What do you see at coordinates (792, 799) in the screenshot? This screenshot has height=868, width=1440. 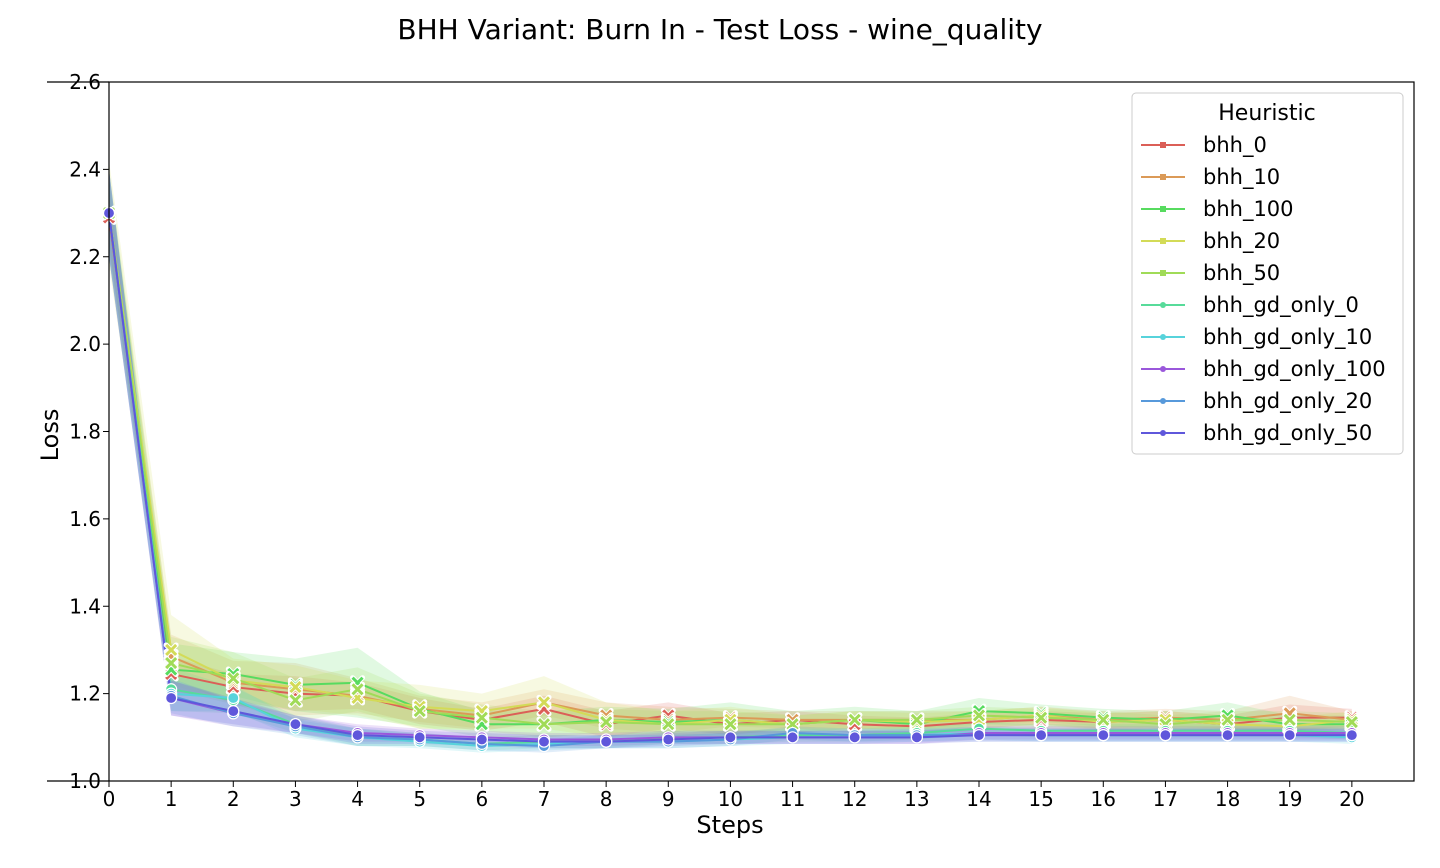 I see `x-tick-label: 11` at bounding box center [792, 799].